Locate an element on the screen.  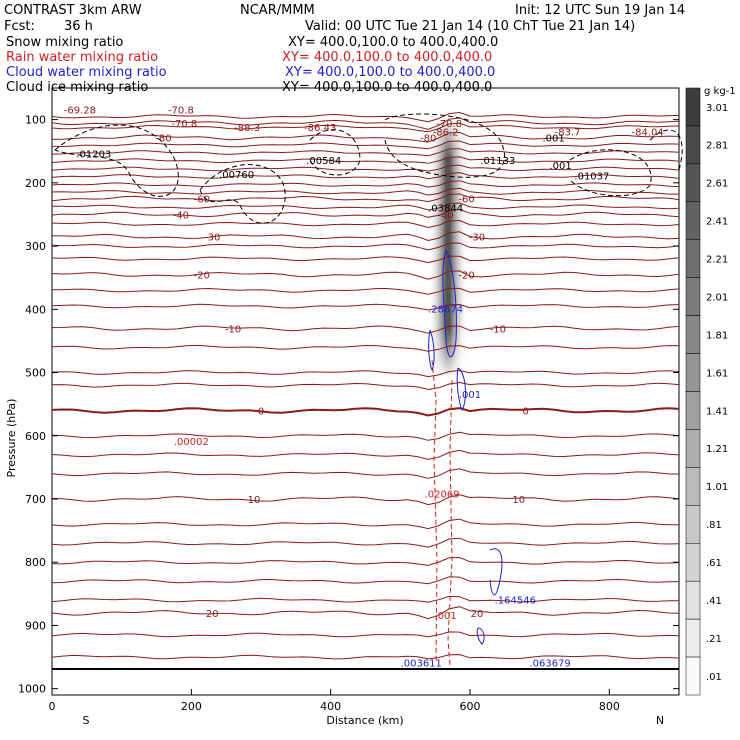
isotherm-label: -20 is located at coordinates (202, 276).